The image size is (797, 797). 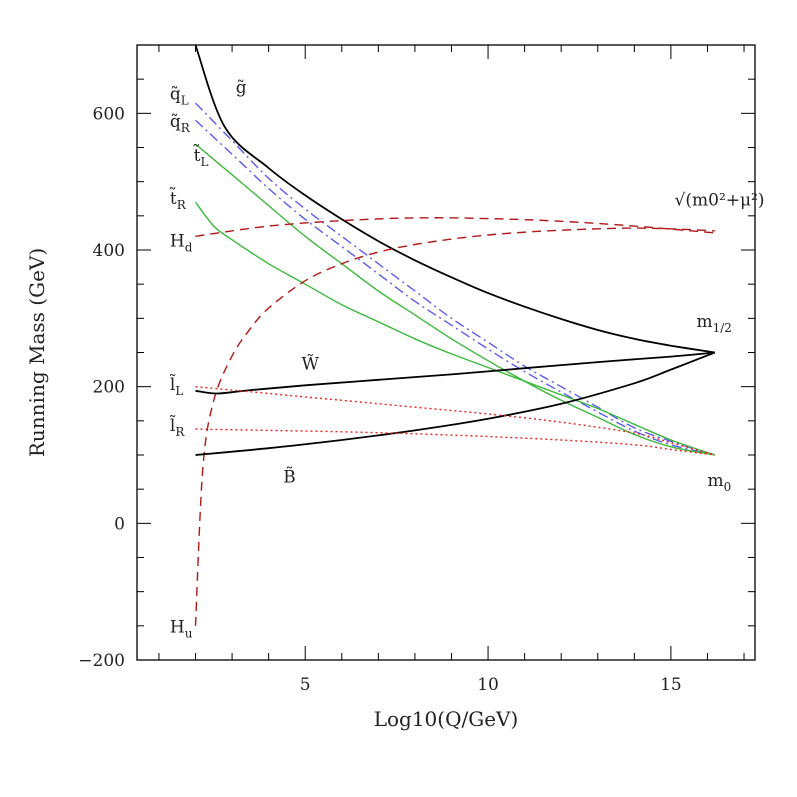 What do you see at coordinates (180, 123) in the screenshot?
I see `curve-label-qR: q̃R` at bounding box center [180, 123].